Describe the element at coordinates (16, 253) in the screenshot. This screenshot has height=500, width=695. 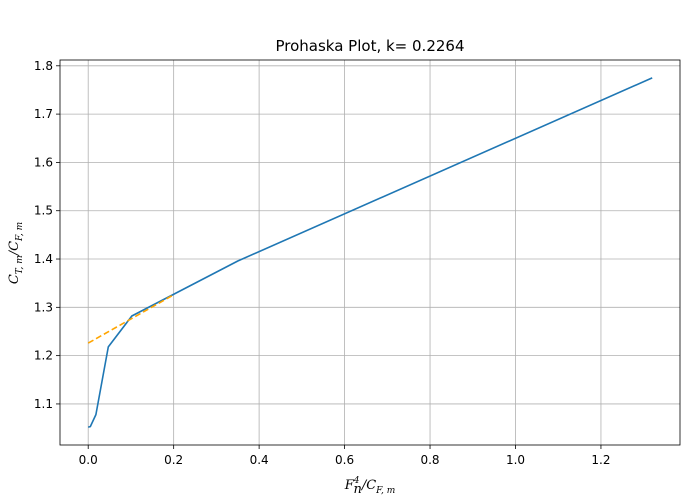
I see `y-axis-label: CT, m/CF, m` at that location.